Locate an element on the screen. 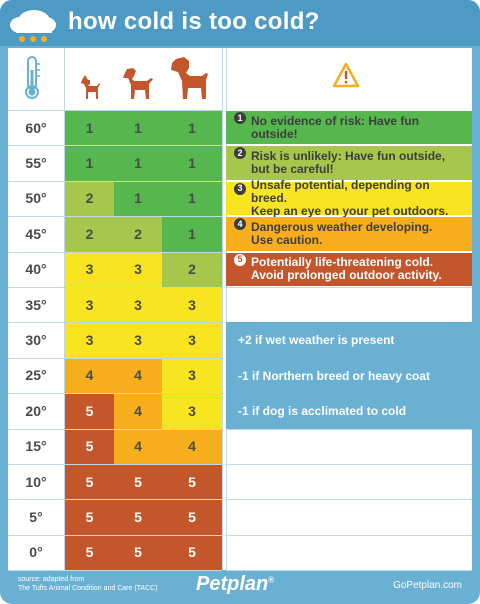 This screenshot has height=604, width=480. temperature-label: 40° is located at coordinates (36, 269).